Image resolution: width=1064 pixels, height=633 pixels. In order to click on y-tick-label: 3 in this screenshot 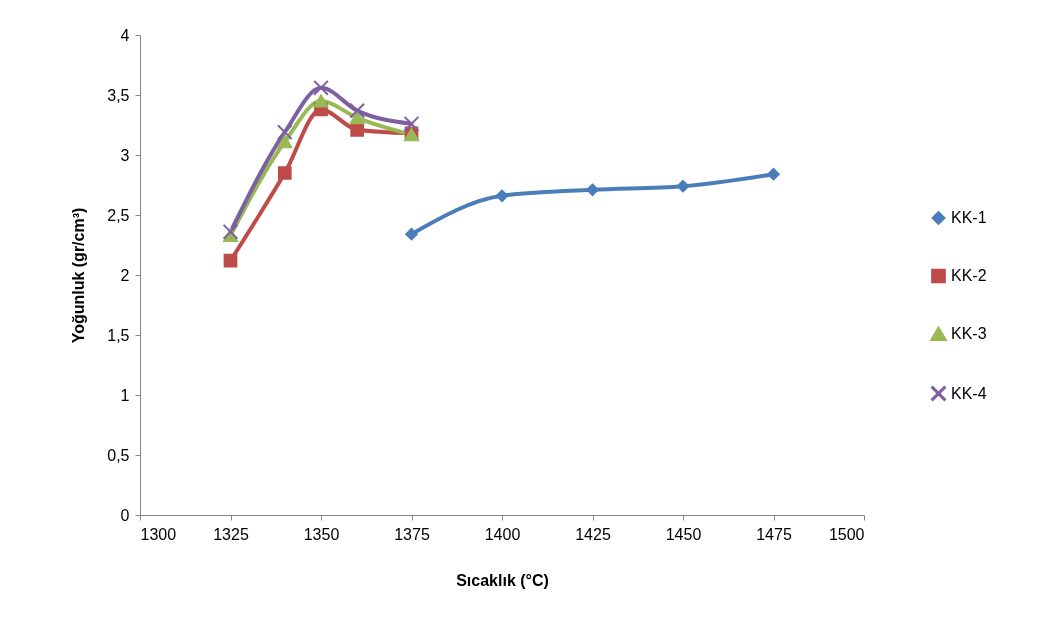, I will do `click(125, 155)`.